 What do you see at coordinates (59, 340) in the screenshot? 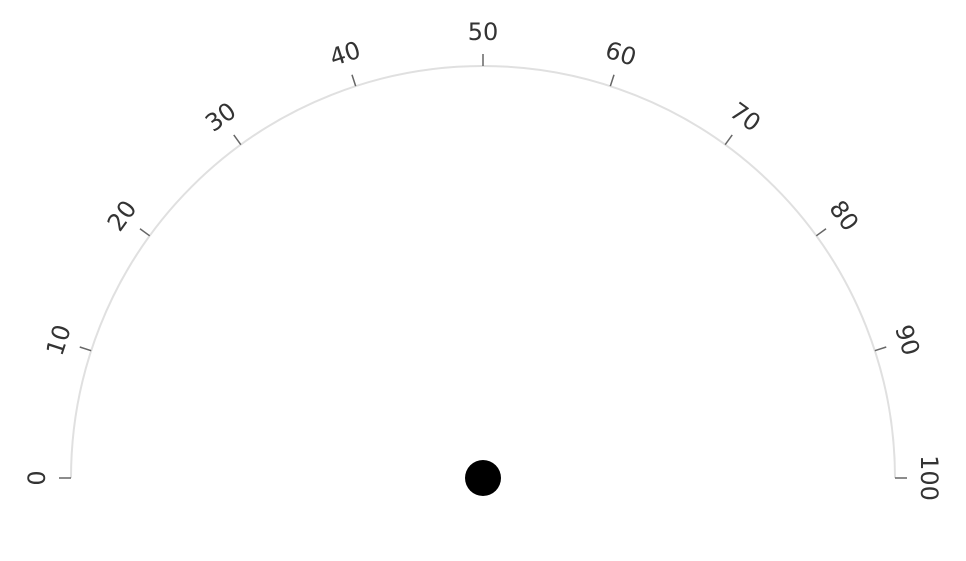
I see `gauge-tick-label-10: 10` at bounding box center [59, 340].